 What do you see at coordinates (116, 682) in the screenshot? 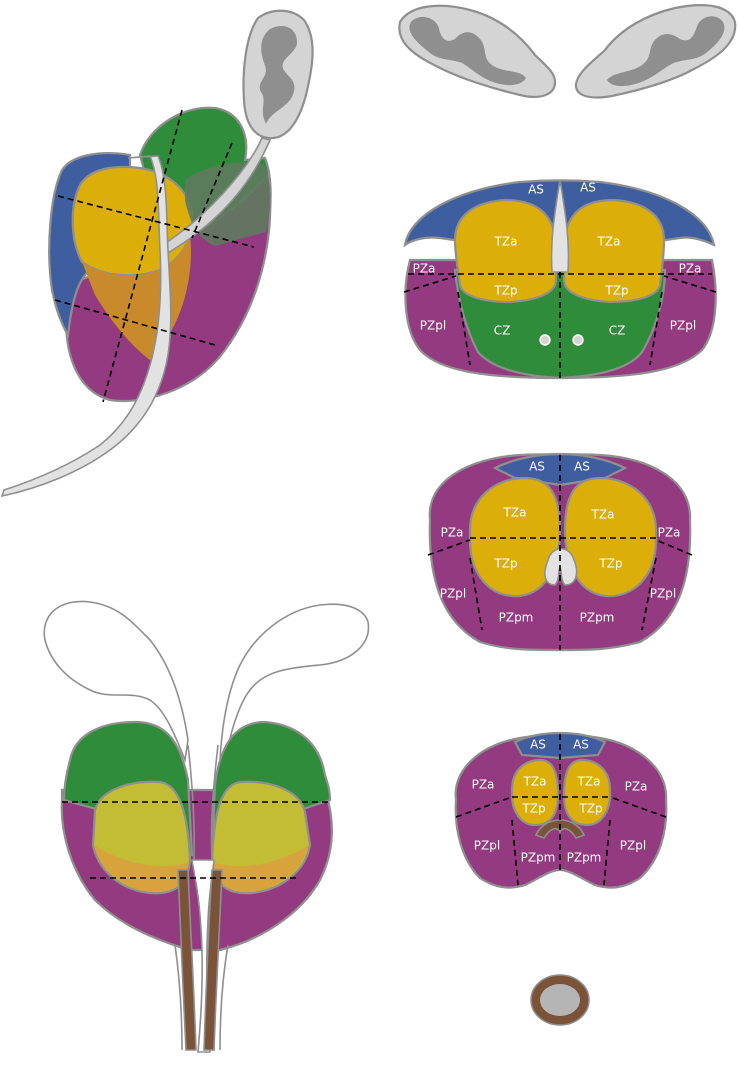
I see `coronal-seminal-vesicle-left` at bounding box center [116, 682].